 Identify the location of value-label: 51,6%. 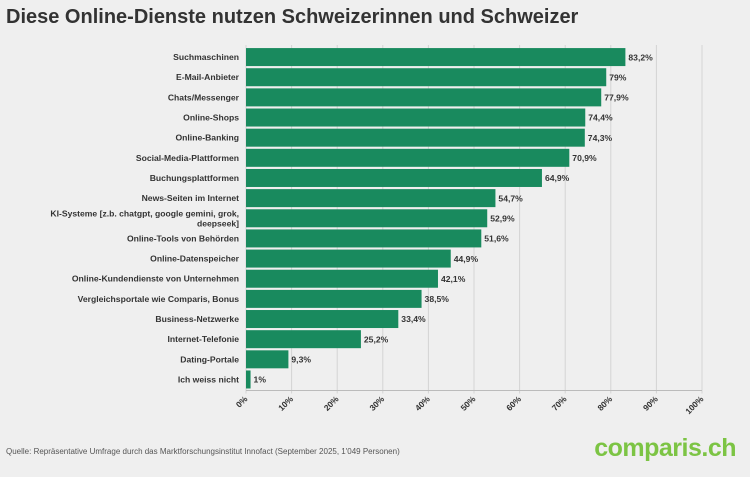
(496, 239).